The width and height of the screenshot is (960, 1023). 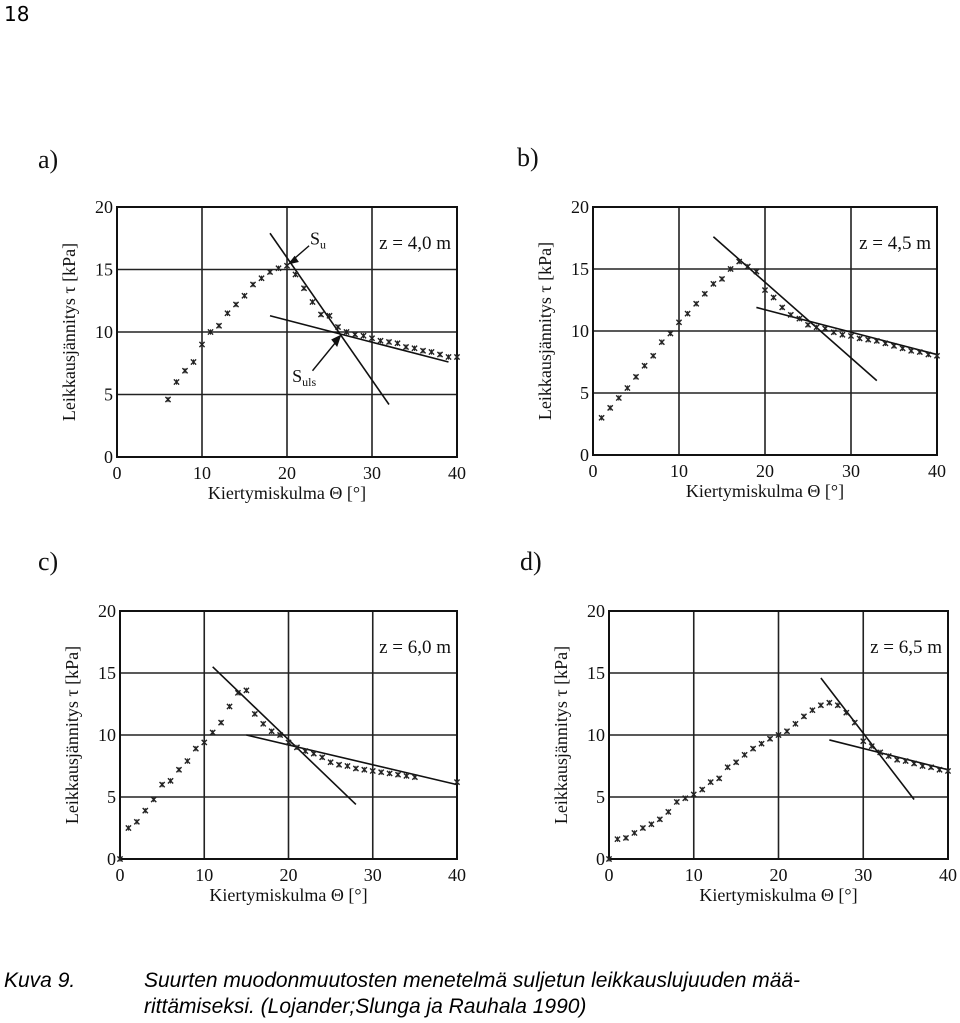 I want to click on y-tick-label: 0, so click(x=584, y=455).